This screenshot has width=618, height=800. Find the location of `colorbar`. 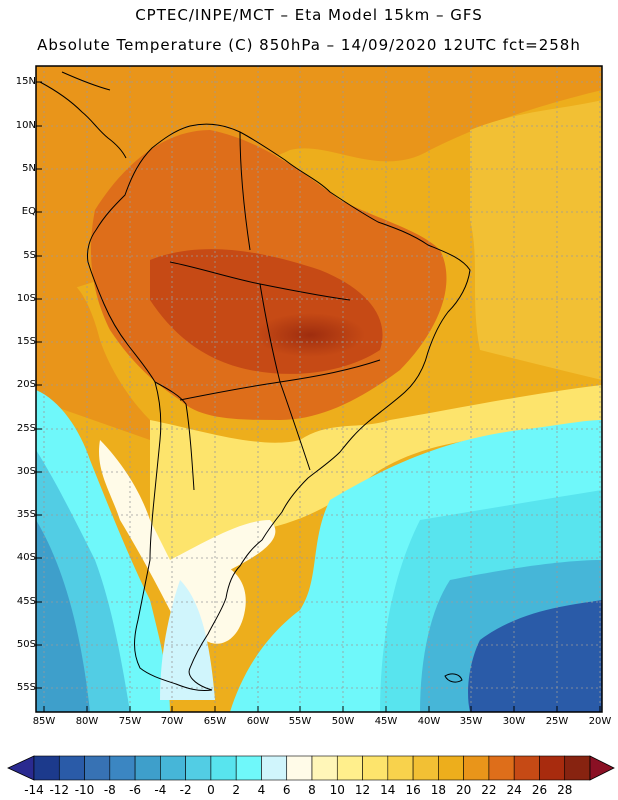

colorbar is located at coordinates (311, 768).